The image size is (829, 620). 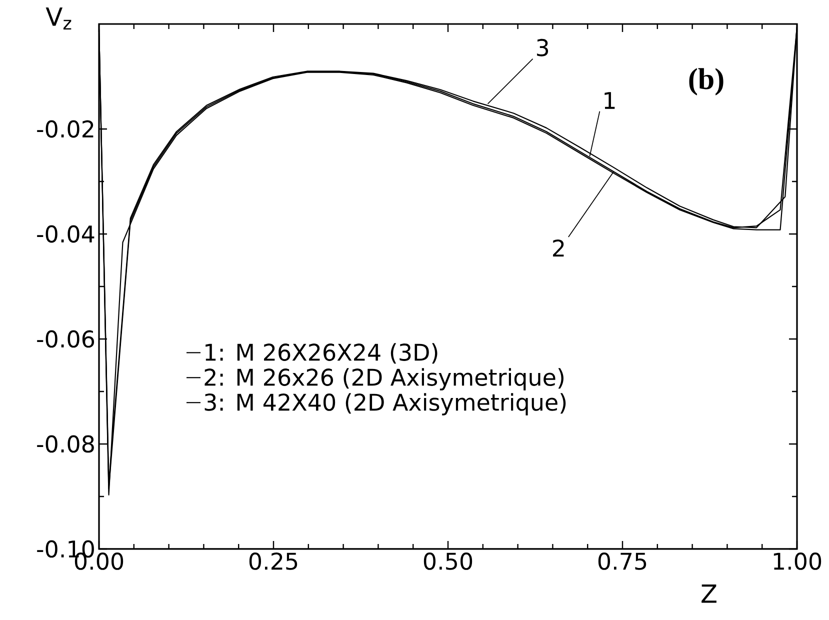 What do you see at coordinates (542, 47) in the screenshot?
I see `annotation: 3` at bounding box center [542, 47].